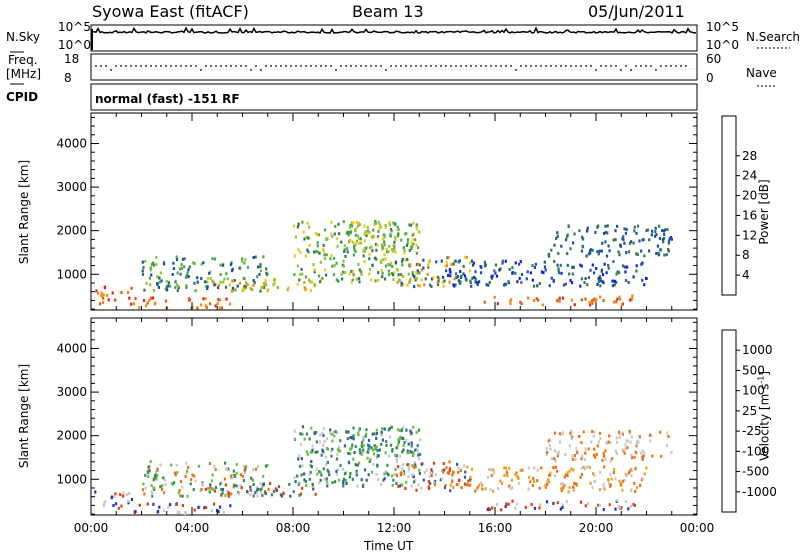  Describe the element at coordinates (746, 255) in the screenshot. I see `colorbar-tick-label: 8` at that location.